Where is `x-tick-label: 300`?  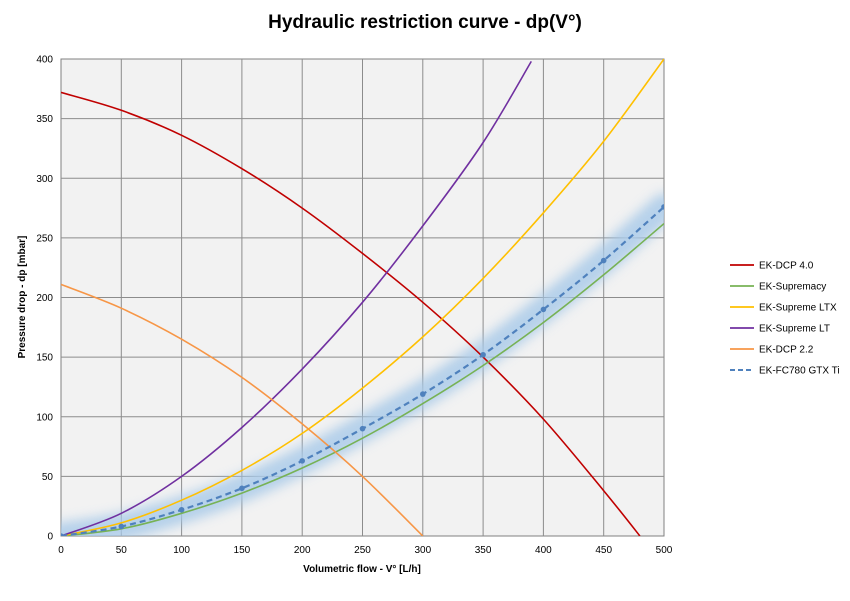 x-tick-label: 300 is located at coordinates (422, 550).